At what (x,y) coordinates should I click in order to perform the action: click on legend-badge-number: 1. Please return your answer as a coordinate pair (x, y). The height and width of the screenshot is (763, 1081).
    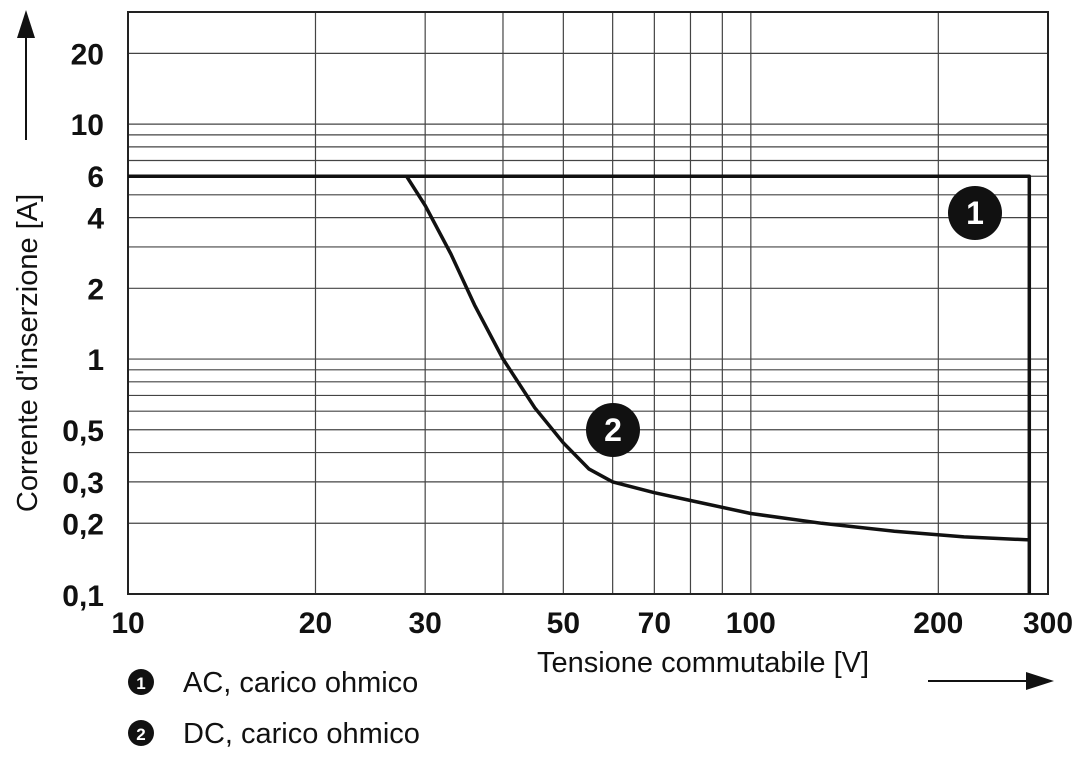
    Looking at the image, I should click on (140, 683).